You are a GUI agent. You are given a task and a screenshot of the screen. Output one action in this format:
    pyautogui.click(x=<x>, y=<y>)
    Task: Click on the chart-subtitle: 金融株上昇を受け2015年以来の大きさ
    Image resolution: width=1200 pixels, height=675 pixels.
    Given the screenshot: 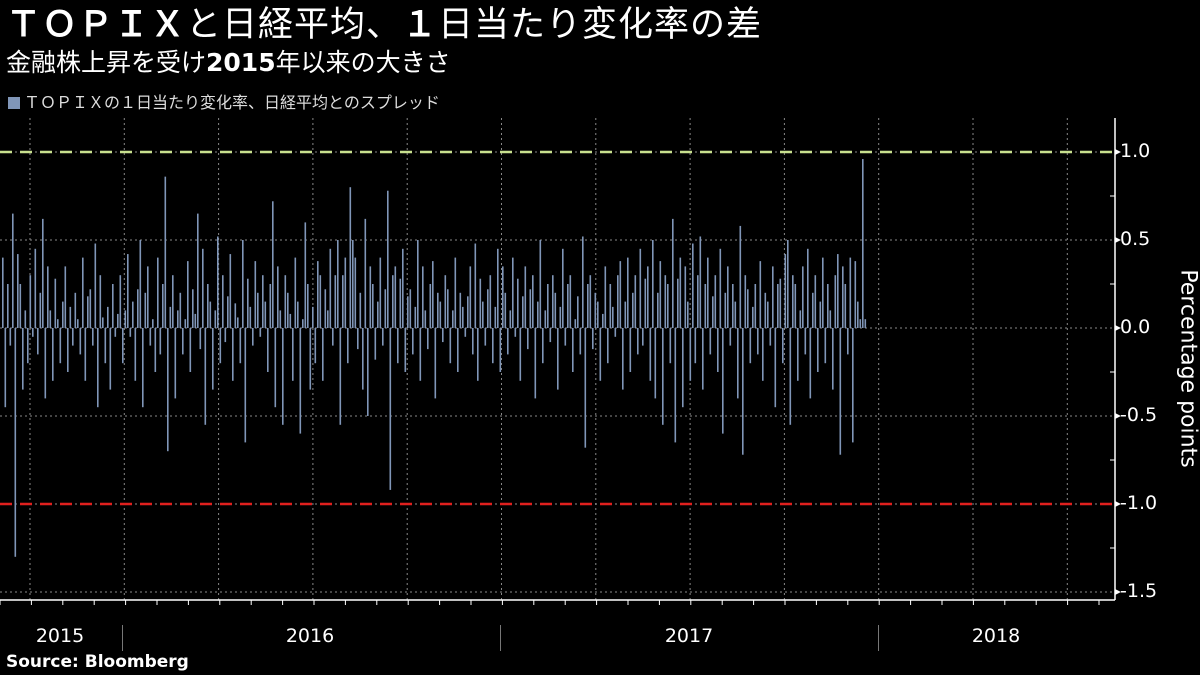 What is the action you would take?
    pyautogui.click(x=228, y=62)
    